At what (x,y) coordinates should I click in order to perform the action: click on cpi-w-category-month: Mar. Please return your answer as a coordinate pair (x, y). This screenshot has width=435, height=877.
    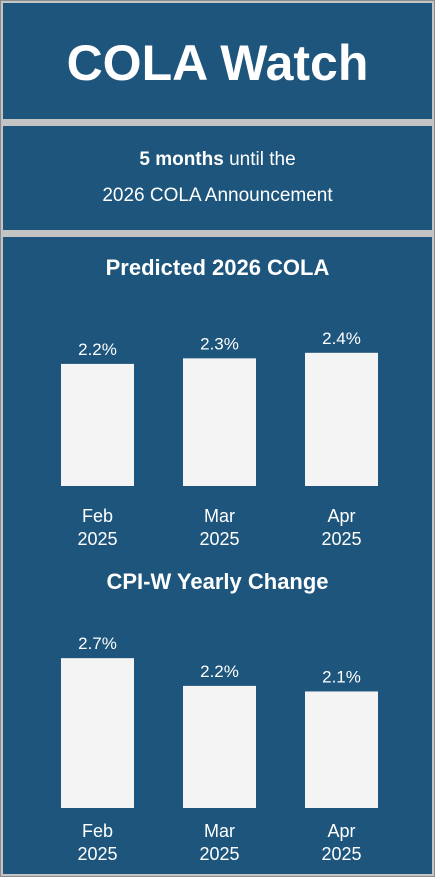
    Looking at the image, I should click on (219, 831).